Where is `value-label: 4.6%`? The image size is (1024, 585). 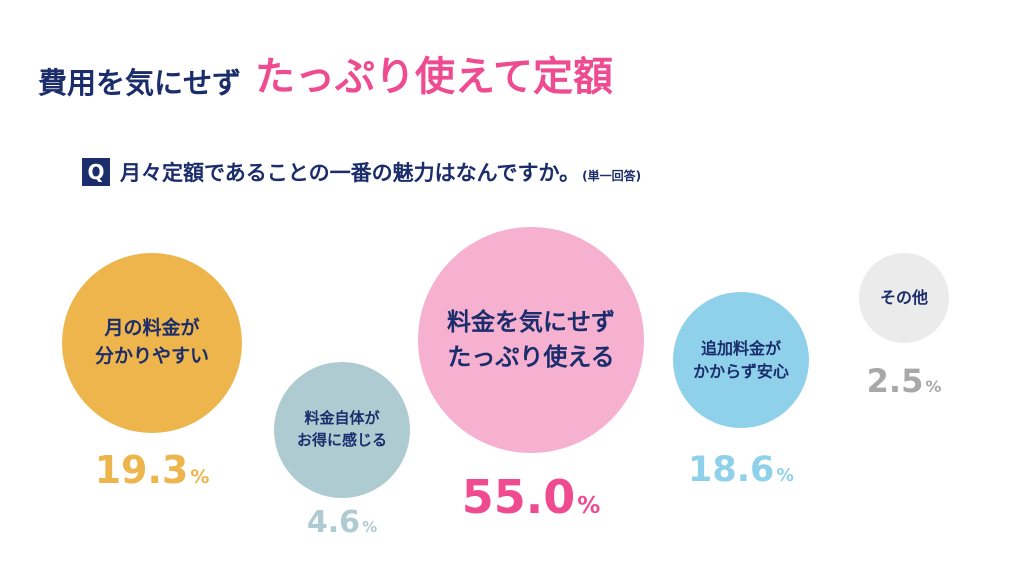
value-label: 4.6% is located at coordinates (342, 522).